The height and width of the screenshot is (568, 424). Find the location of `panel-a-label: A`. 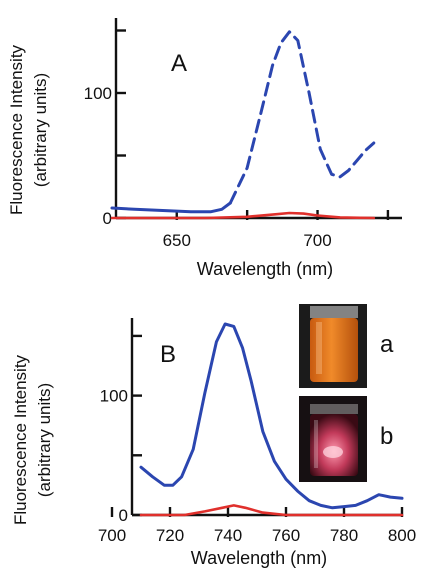

panel-a-label: A is located at coordinates (179, 63).